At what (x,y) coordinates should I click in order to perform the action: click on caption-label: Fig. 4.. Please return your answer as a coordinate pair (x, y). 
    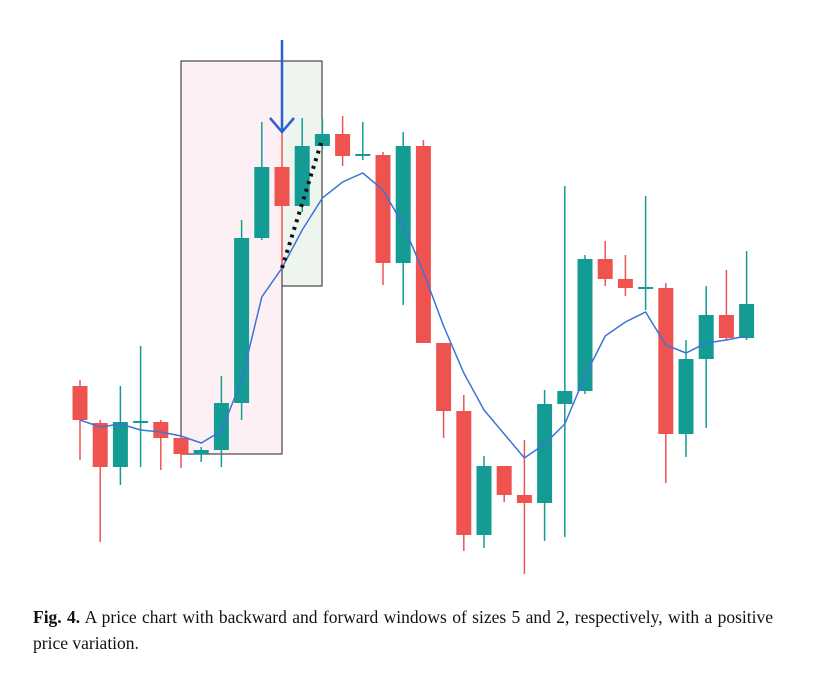
    Looking at the image, I should click on (57, 617).